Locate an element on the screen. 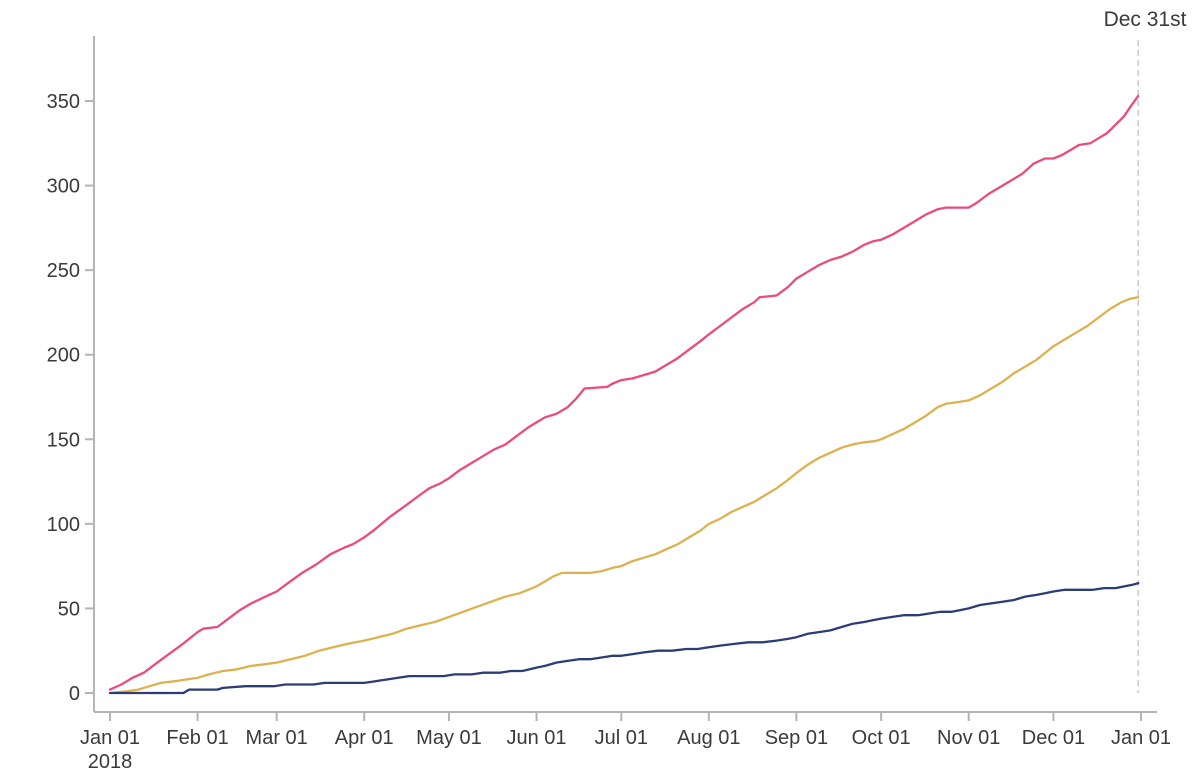  y-tick-label: 200 is located at coordinates (63, 356).